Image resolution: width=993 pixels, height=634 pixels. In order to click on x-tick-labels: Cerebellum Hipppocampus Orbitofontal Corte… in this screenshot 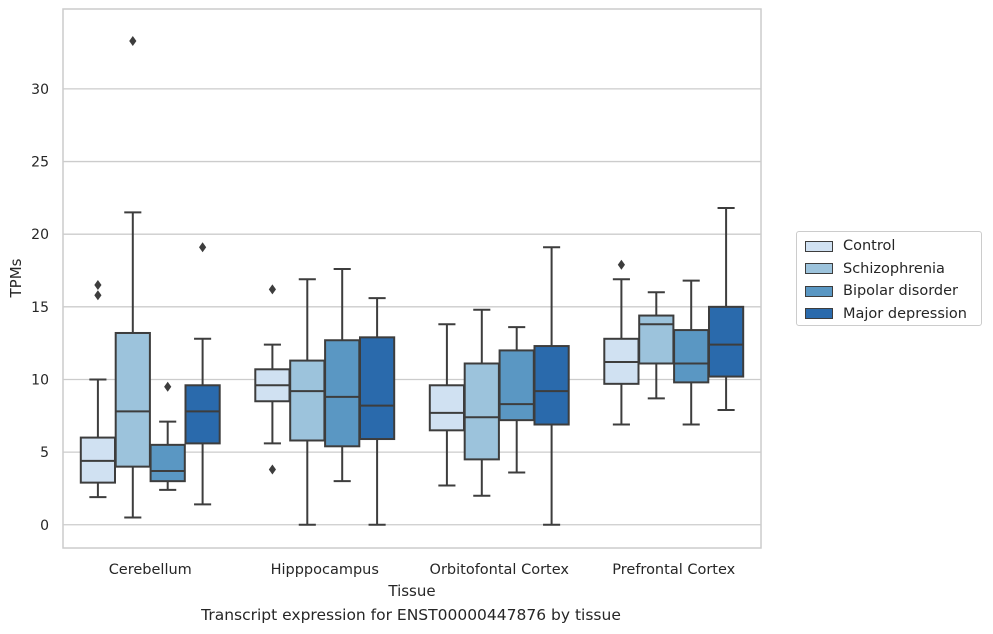, I will do `click(422, 570)`.